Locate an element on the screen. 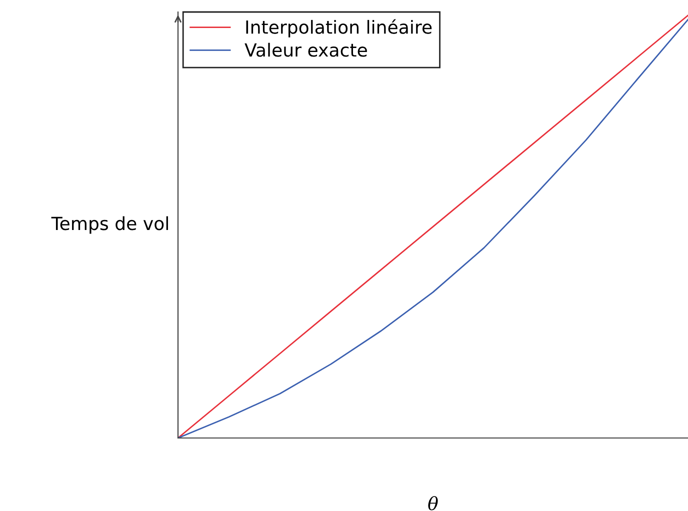 This screenshot has width=688, height=511. x-axis-title: θ is located at coordinates (433, 503).